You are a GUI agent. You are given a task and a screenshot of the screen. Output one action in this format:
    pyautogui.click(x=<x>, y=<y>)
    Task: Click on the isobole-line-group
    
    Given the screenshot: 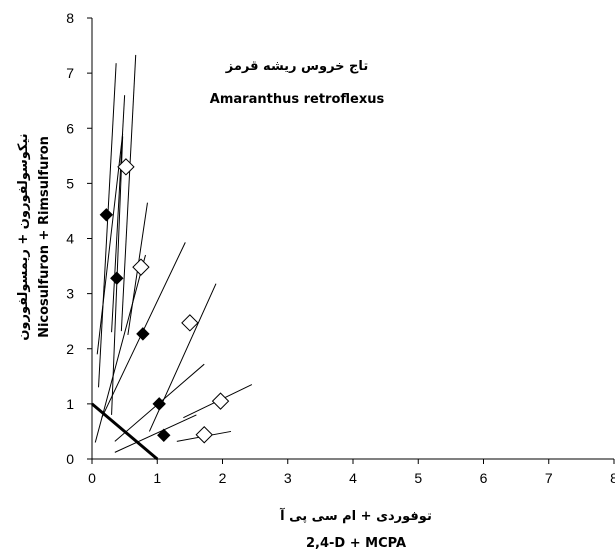 What is the action you would take?
    pyautogui.click(x=125, y=431)
    